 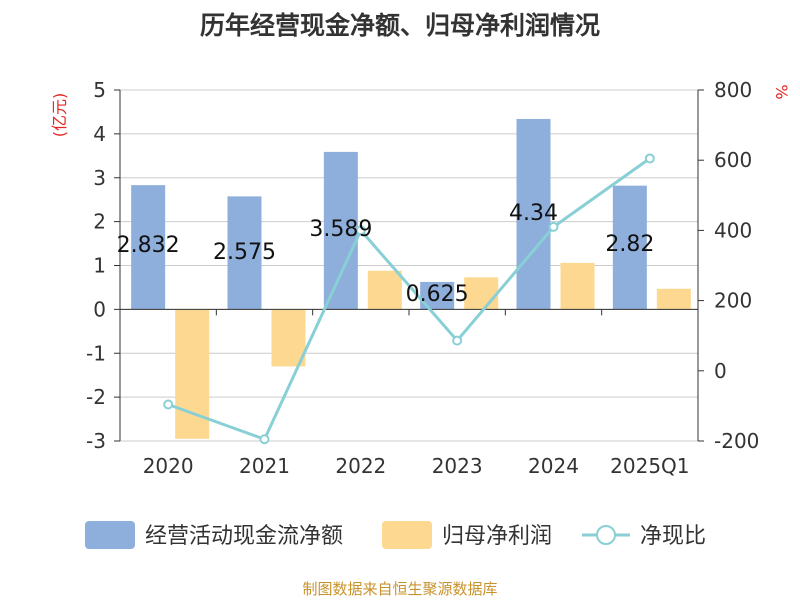 I want to click on y-left-tick-label: -2, so click(x=96, y=397).